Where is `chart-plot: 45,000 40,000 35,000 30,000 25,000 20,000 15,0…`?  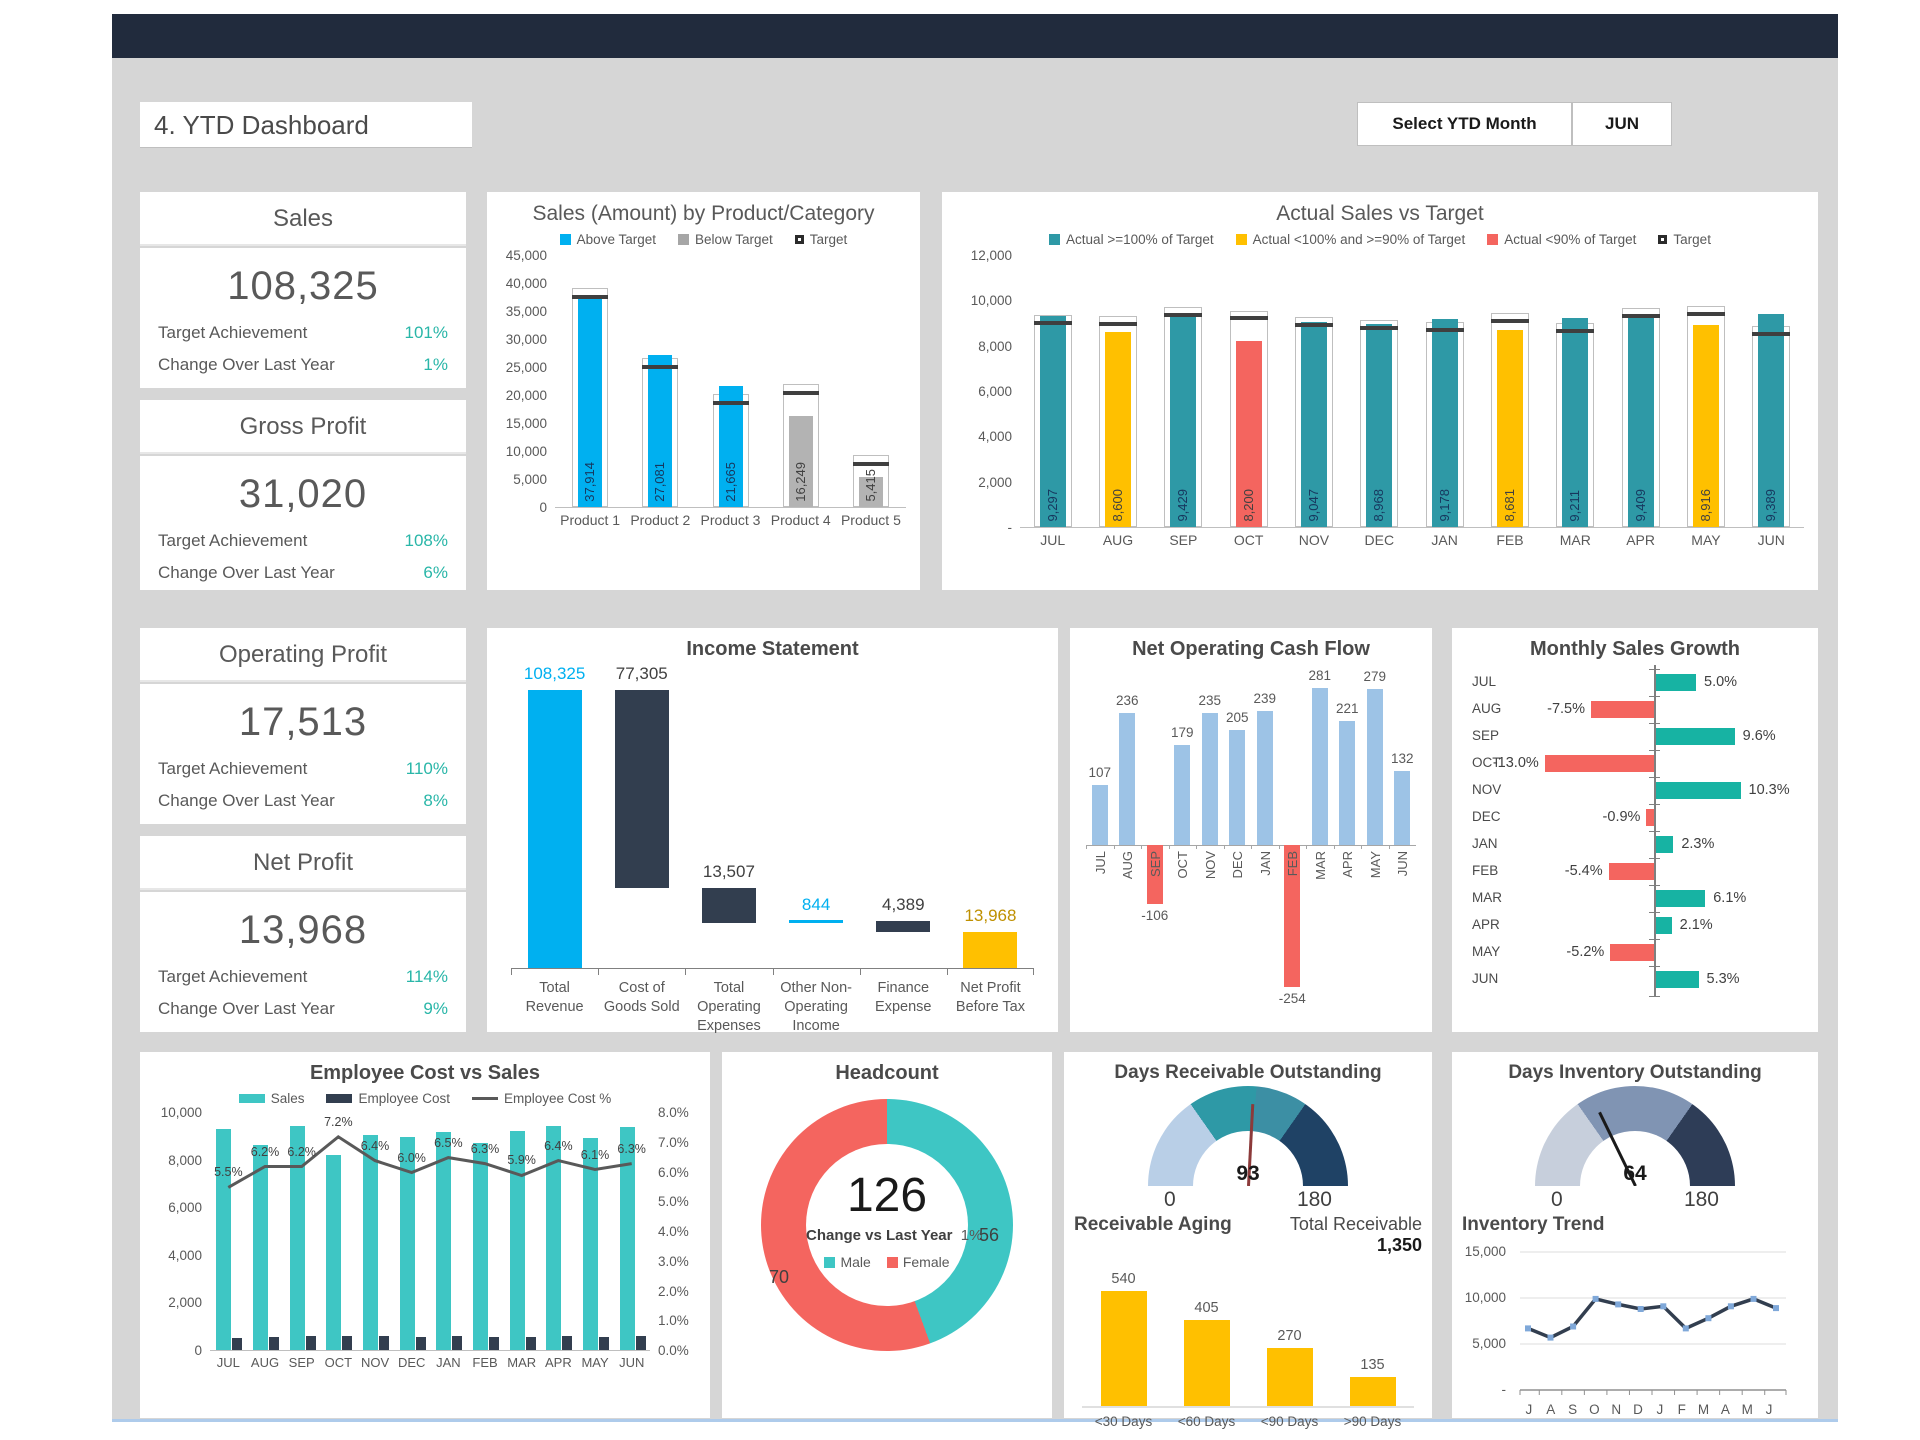 chart-plot: 45,000 40,000 35,000 30,000 25,000 20,000 15,0… is located at coordinates (703, 388).